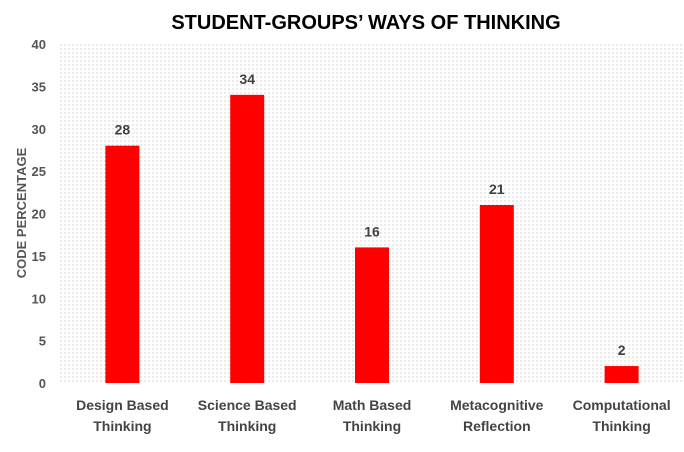 This screenshot has height=452, width=684. Describe the element at coordinates (42, 341) in the screenshot. I see `y-tick-label: 5` at that location.